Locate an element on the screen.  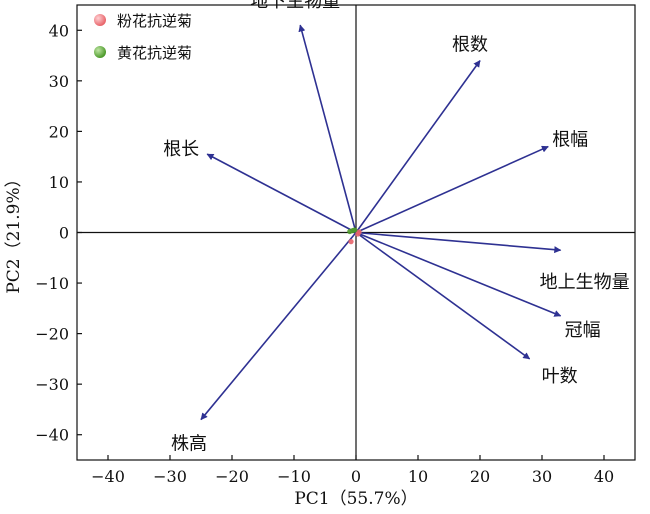
x-tick-label: −40 is located at coordinates (108, 476).